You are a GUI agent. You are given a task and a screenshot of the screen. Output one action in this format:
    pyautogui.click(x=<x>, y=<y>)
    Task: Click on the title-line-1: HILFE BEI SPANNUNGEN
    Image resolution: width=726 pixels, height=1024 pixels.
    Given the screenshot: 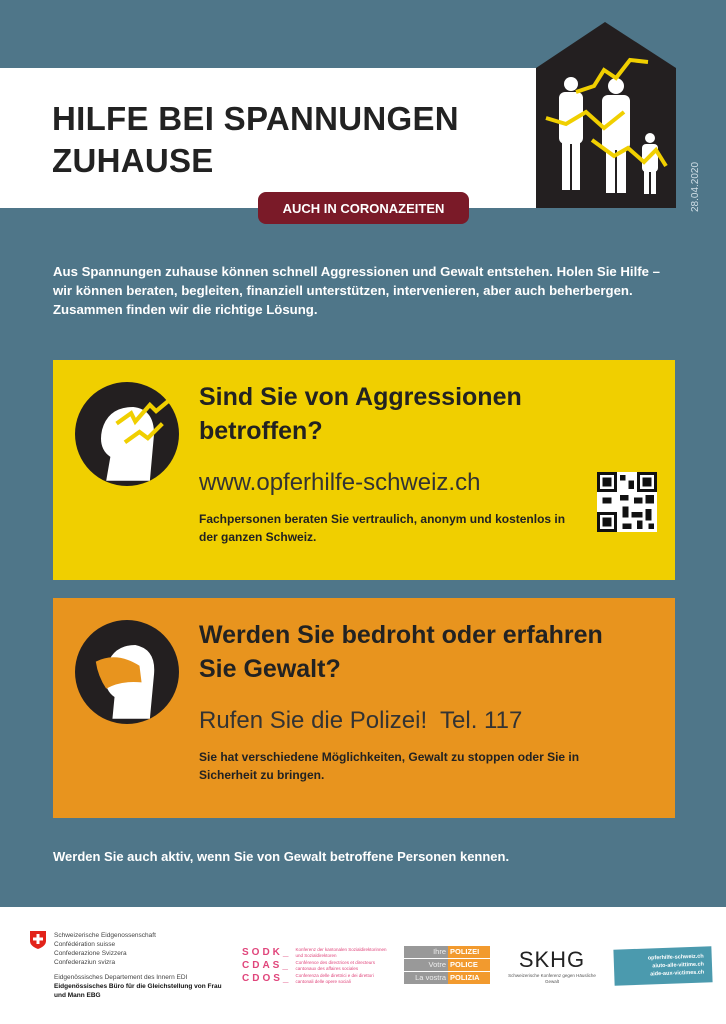 What is the action you would take?
    pyautogui.click(x=255, y=118)
    